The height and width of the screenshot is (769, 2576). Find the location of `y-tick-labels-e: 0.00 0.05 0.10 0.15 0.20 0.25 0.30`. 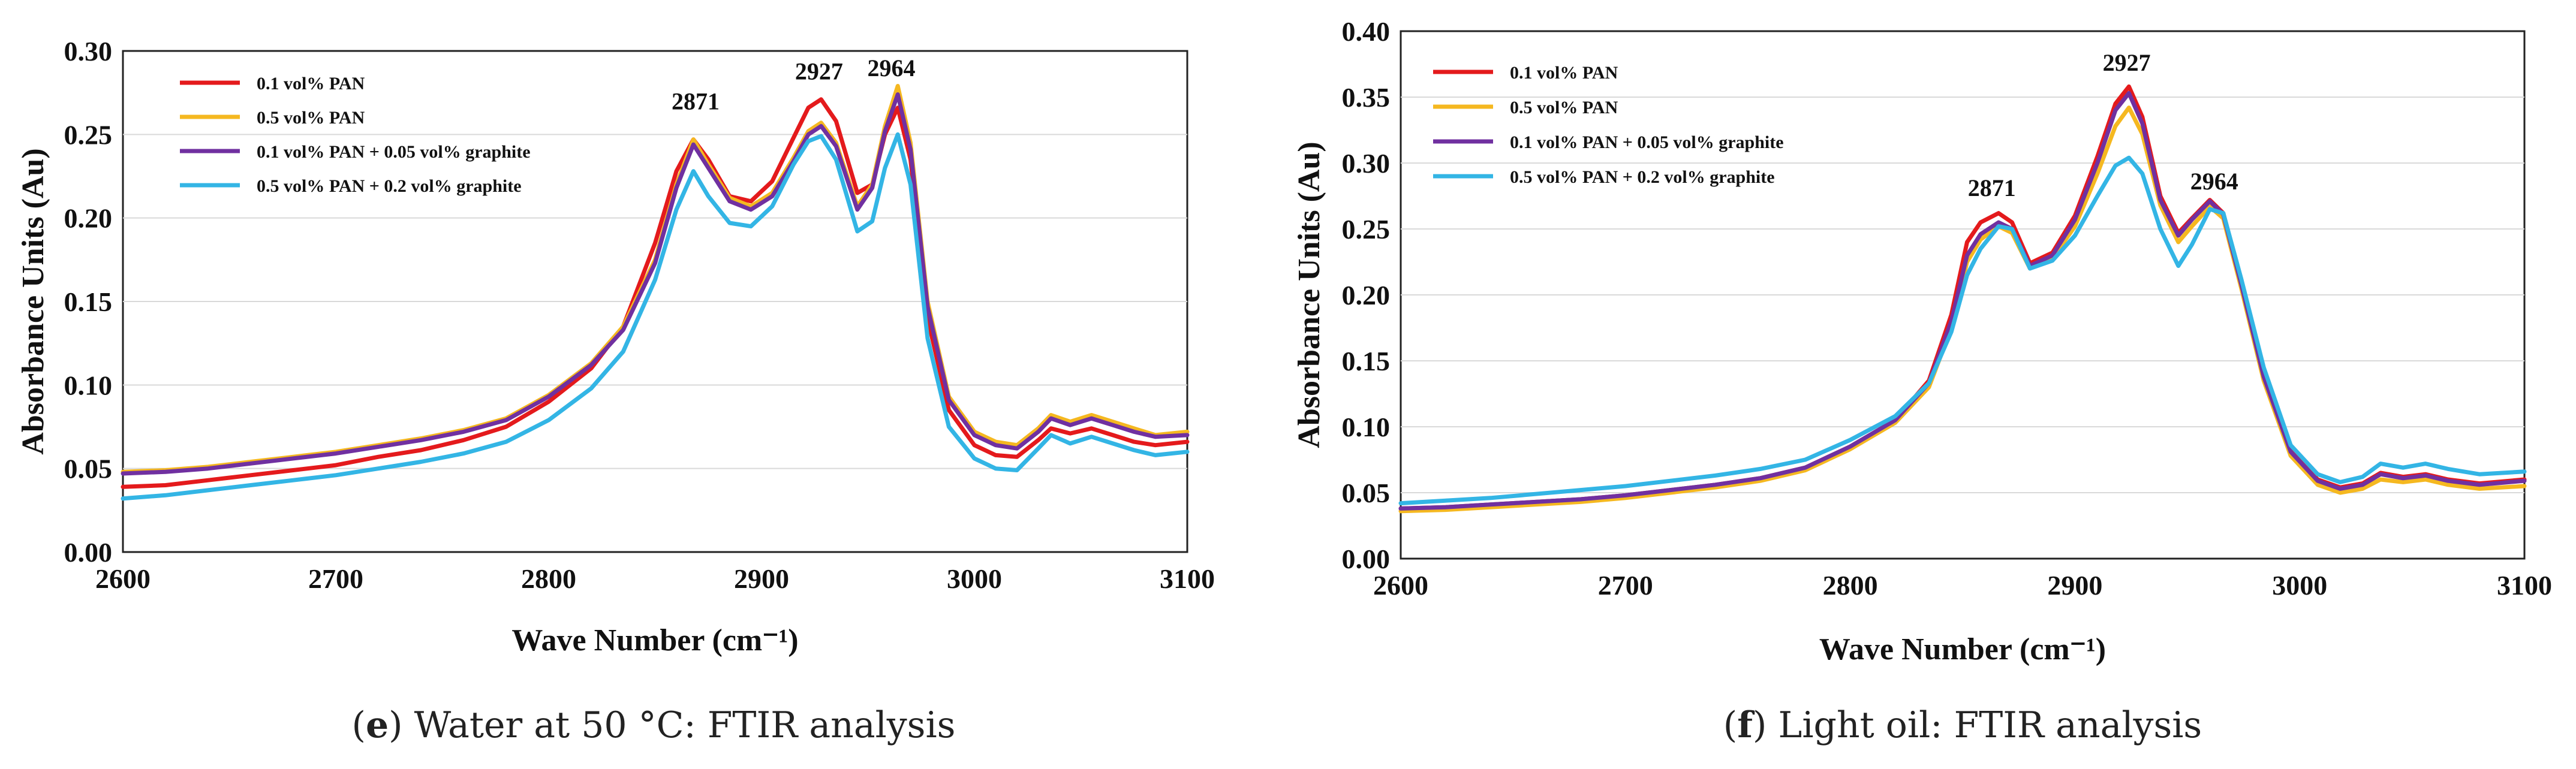

y-tick-labels-e: 0.00 0.05 0.10 0.15 0.20 0.25 0.30 is located at coordinates (88, 302).